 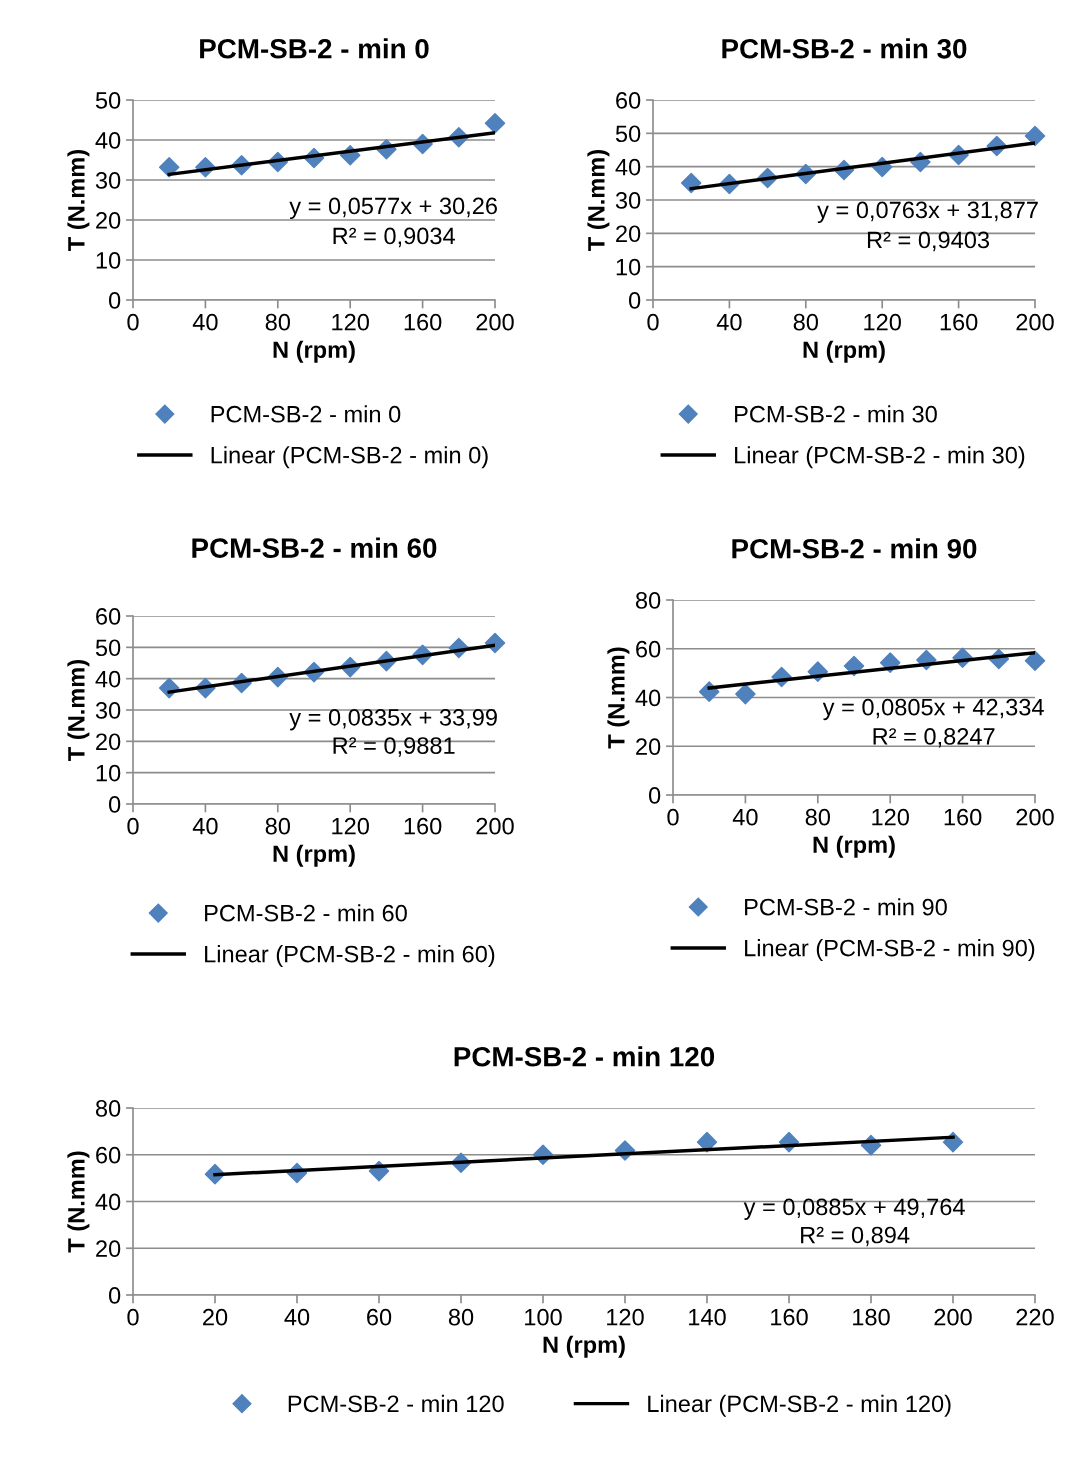 I want to click on annotation: y = 0,0885x + 49,764, so click(x=854, y=1209).